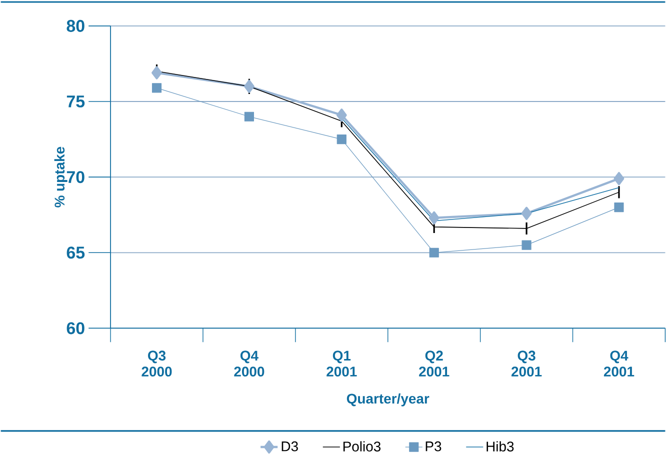  I want to click on legend-label: Hib3, so click(500, 446).